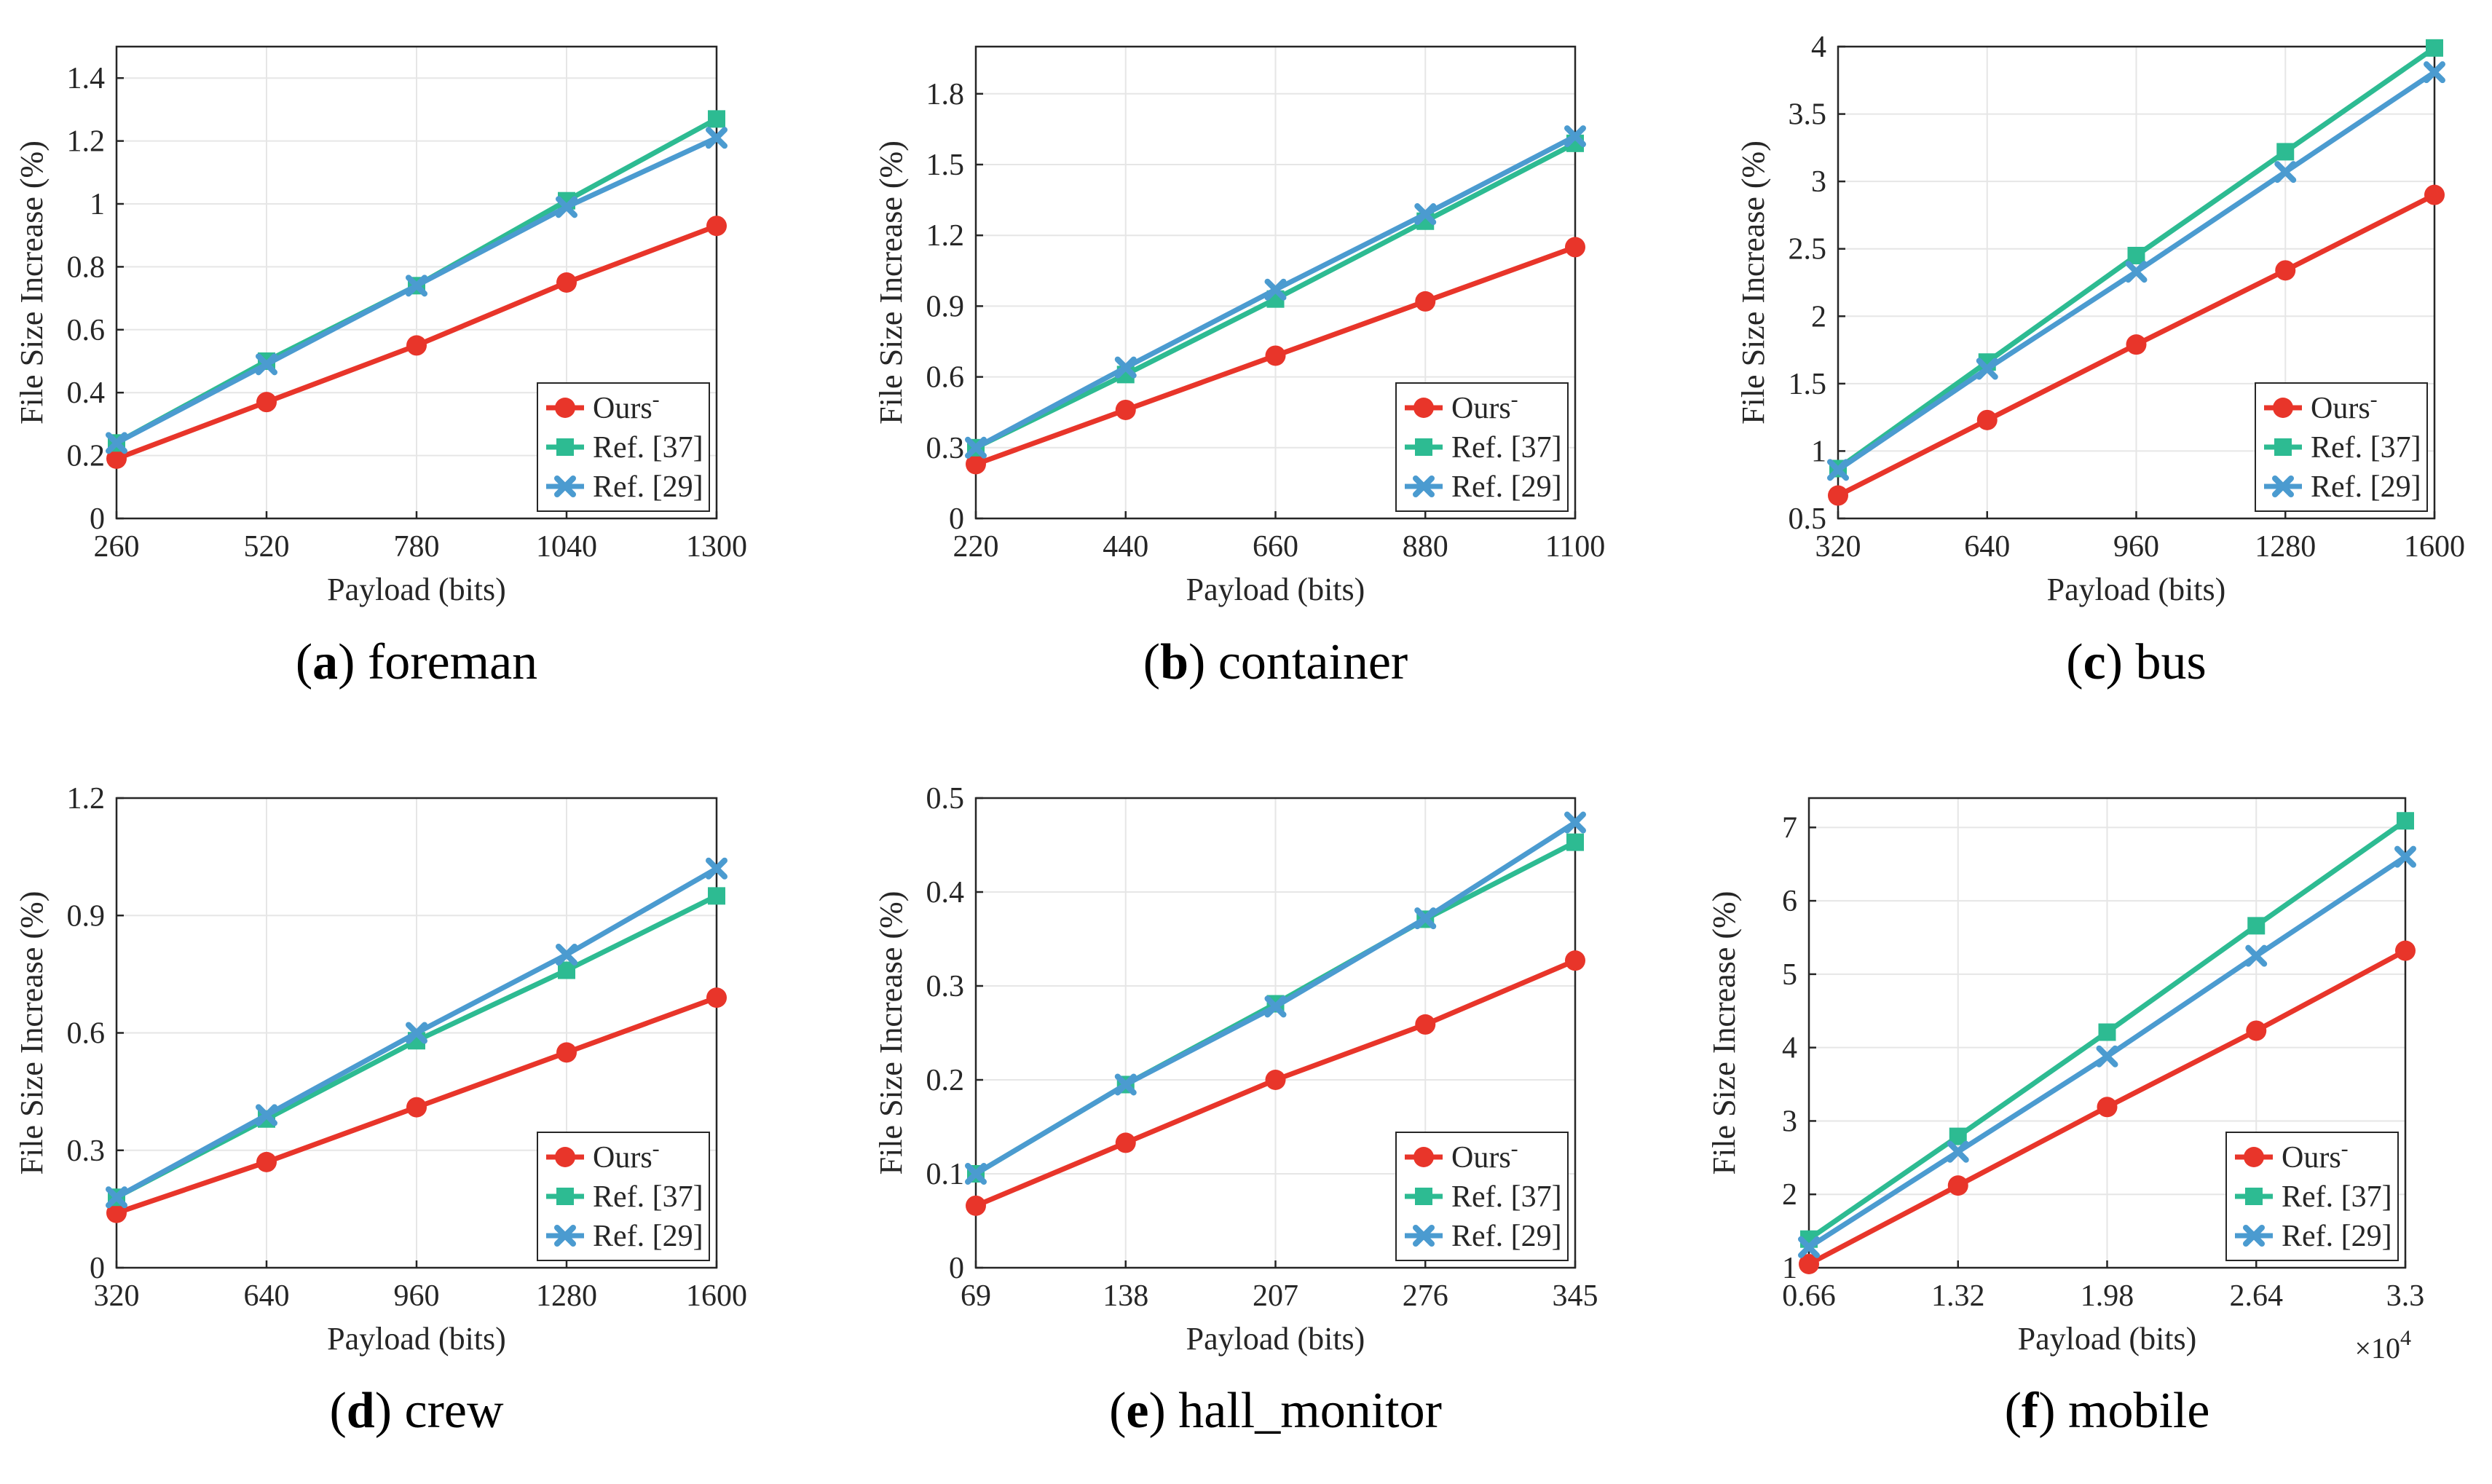 This screenshot has width=2492, height=1484. I want to click on x-tick-label: 1.32, so click(1958, 1296).